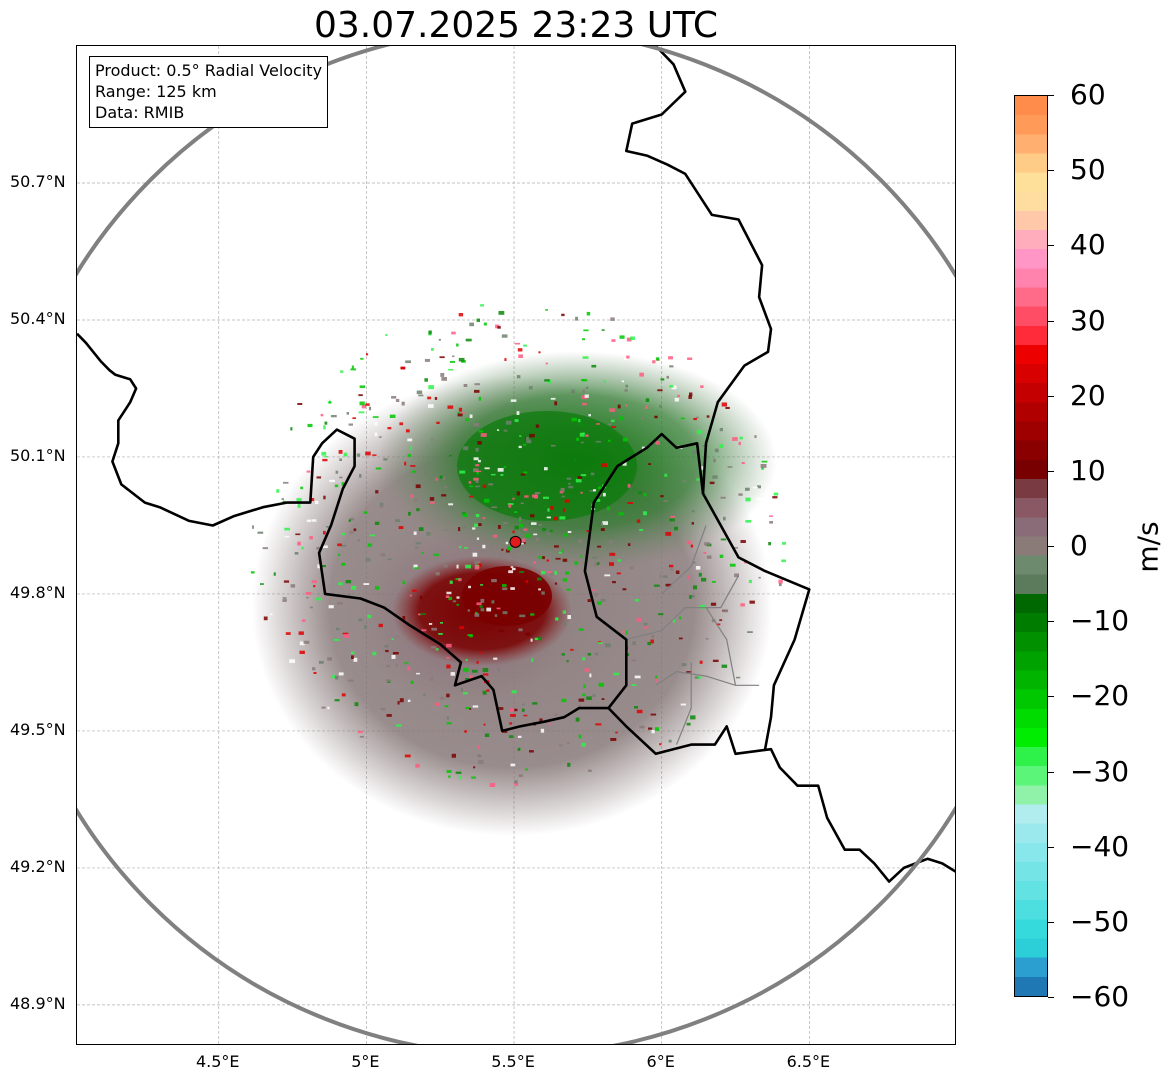  I want to click on echo-red-core, so click(507, 596).